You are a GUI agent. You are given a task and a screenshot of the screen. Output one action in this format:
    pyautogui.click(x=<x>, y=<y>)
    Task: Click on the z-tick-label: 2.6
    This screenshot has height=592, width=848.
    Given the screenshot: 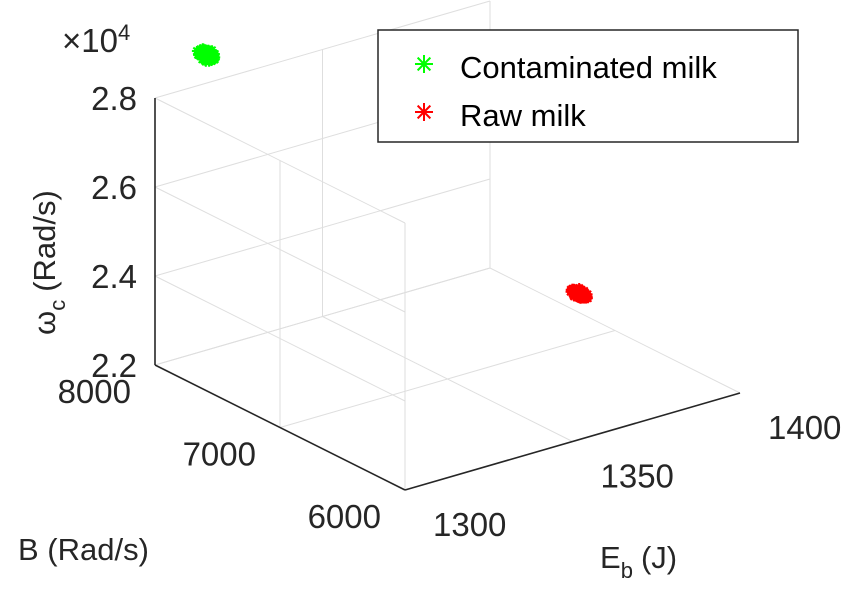 What is the action you would take?
    pyautogui.click(x=114, y=187)
    